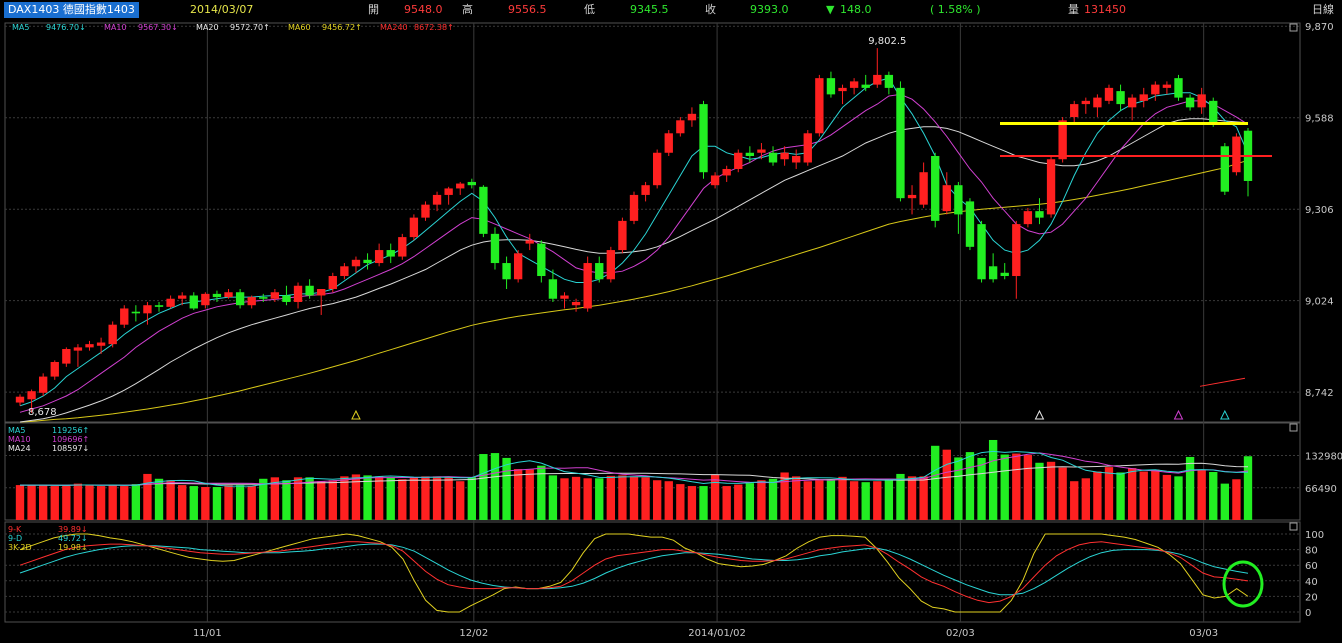  Describe the element at coordinates (634, 474) in the screenshot. I see `volume-ma24-line` at that location.